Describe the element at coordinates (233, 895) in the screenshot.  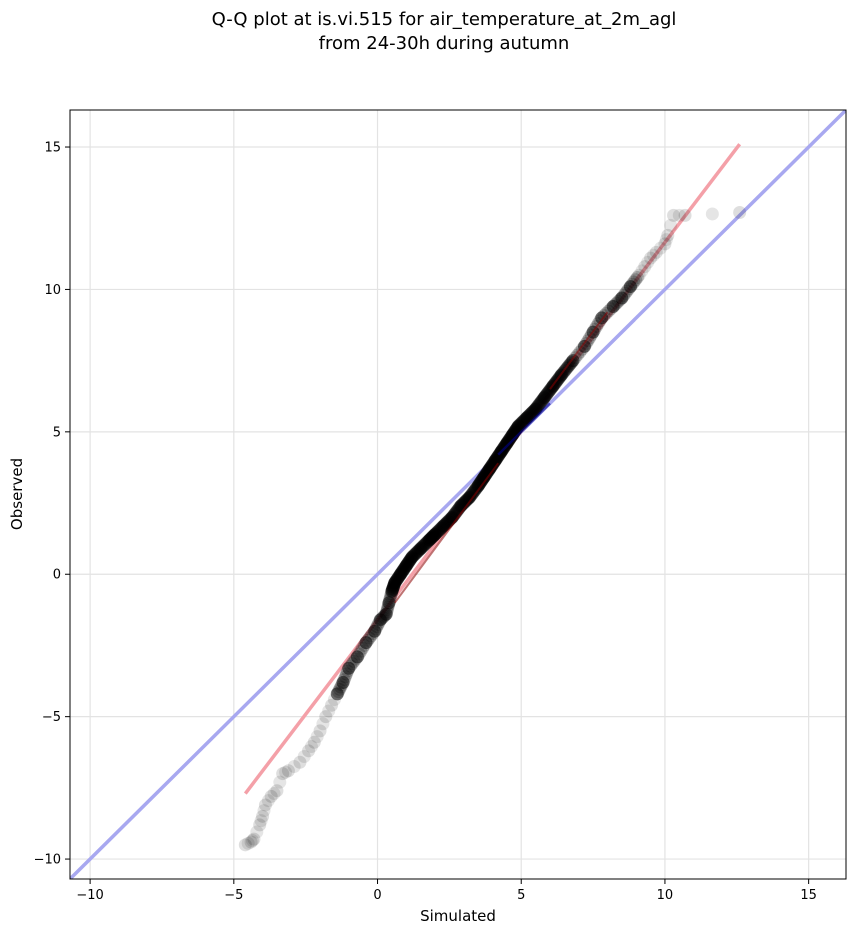
I see `x-tick-label: −5` at that location.